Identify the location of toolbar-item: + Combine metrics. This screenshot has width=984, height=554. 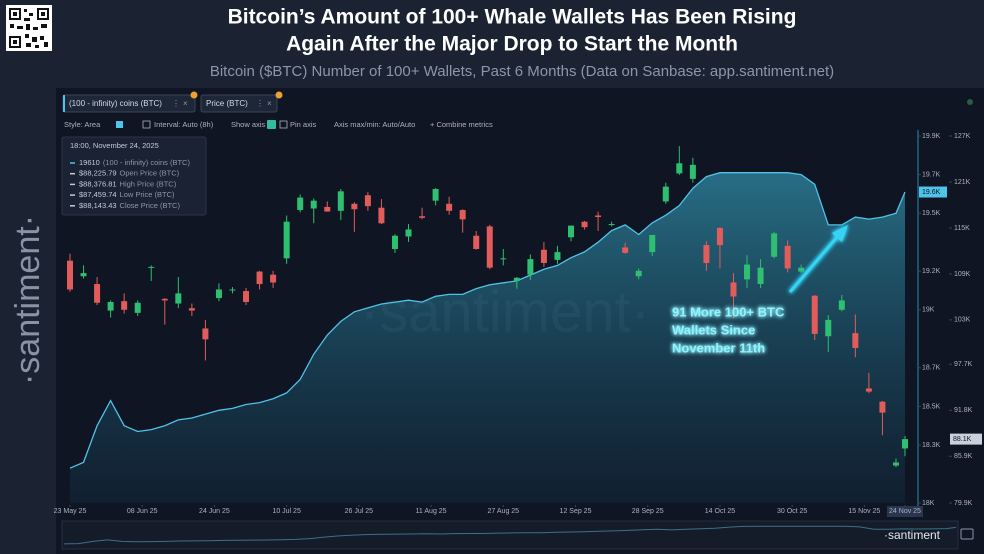
(461, 124).